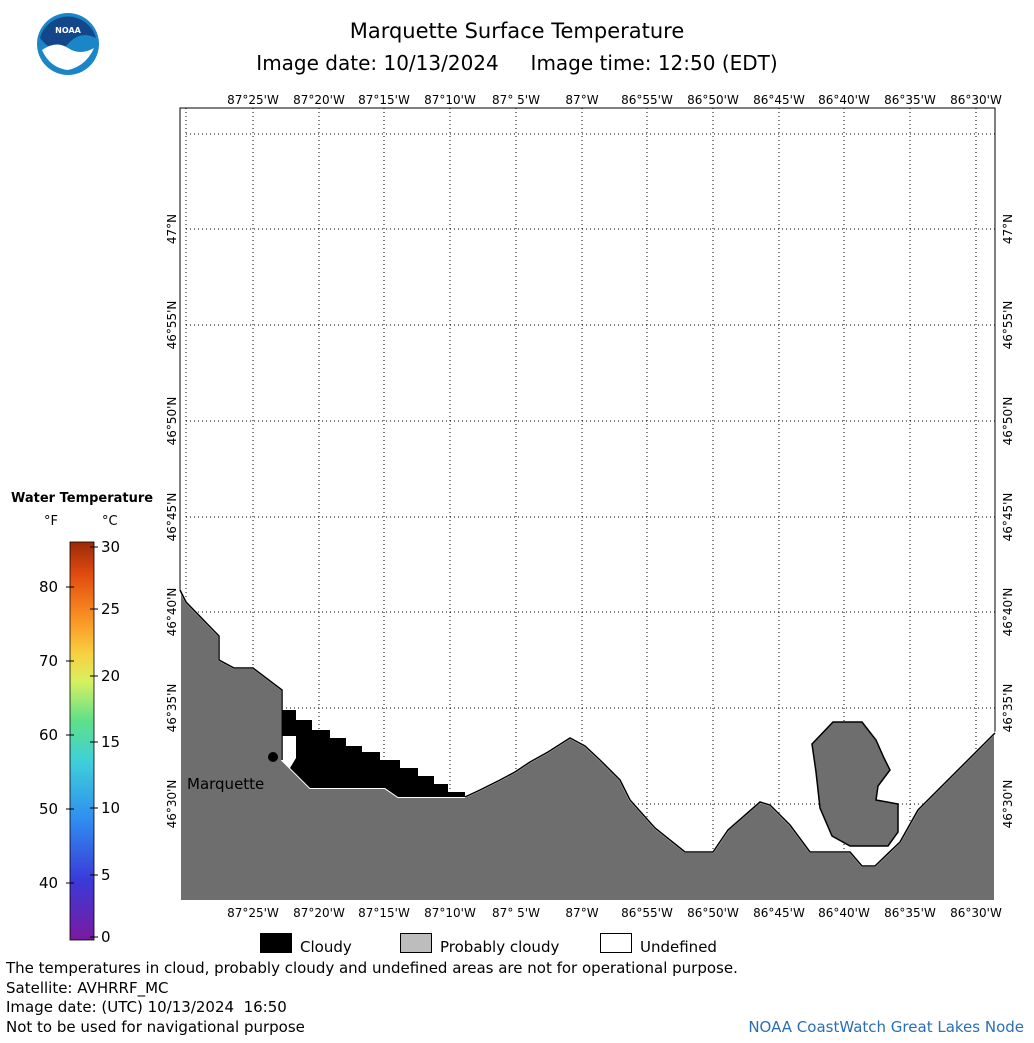  What do you see at coordinates (111, 547) in the screenshot?
I see `celsius-tick: 30` at bounding box center [111, 547].